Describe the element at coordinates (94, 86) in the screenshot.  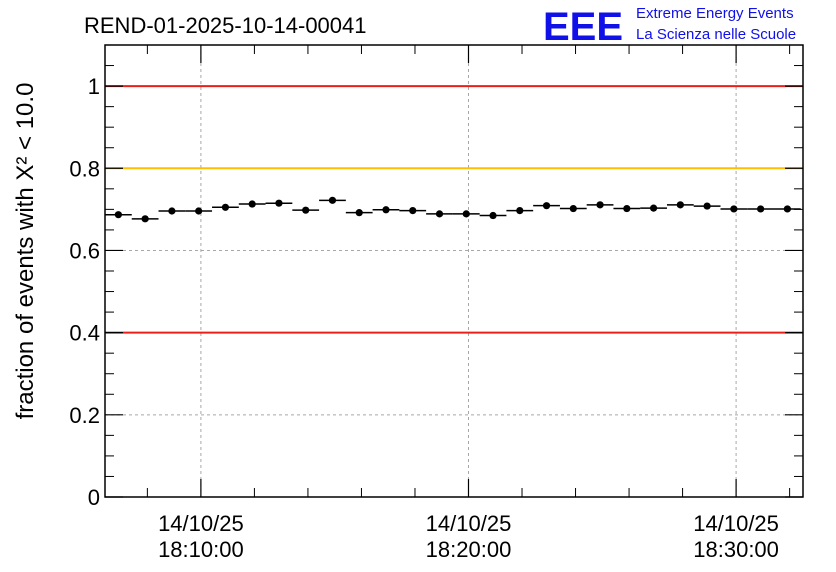
I see `y-tick-label: 1` at that location.